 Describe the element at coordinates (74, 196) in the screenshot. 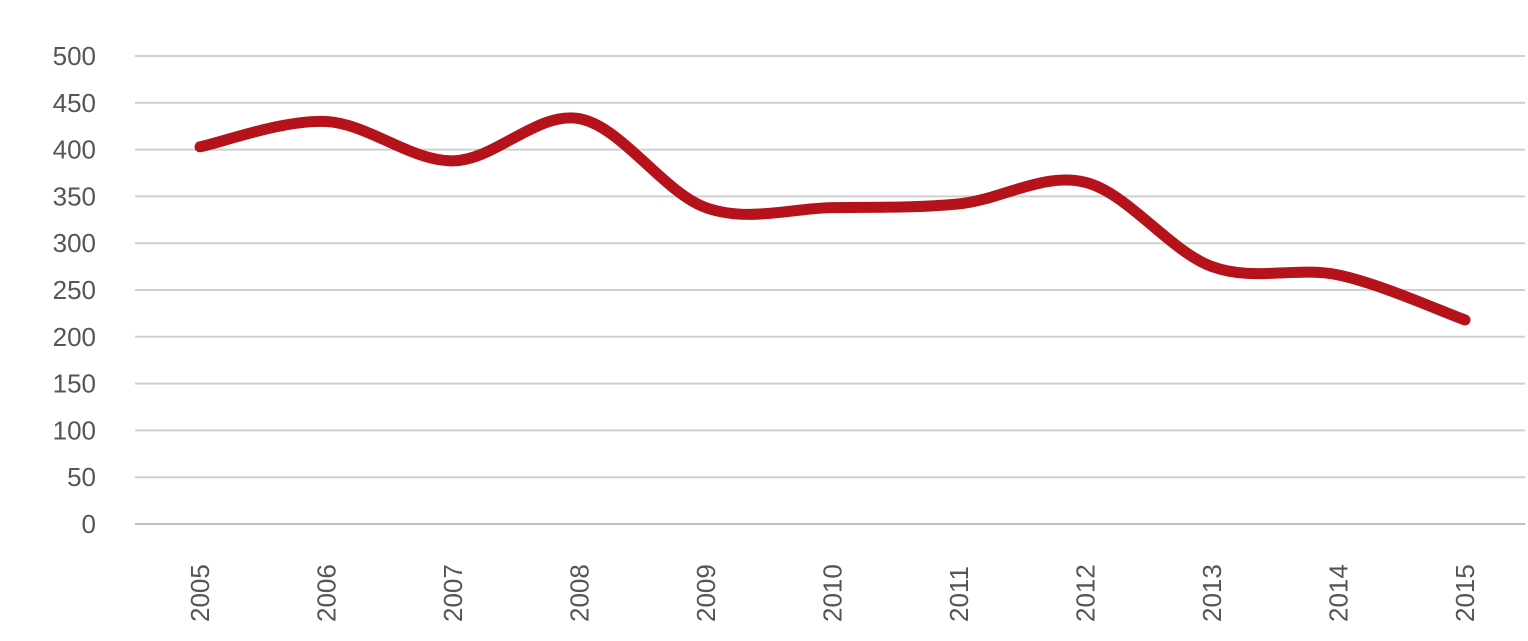

I see `y-tick-label: 350` at that location.